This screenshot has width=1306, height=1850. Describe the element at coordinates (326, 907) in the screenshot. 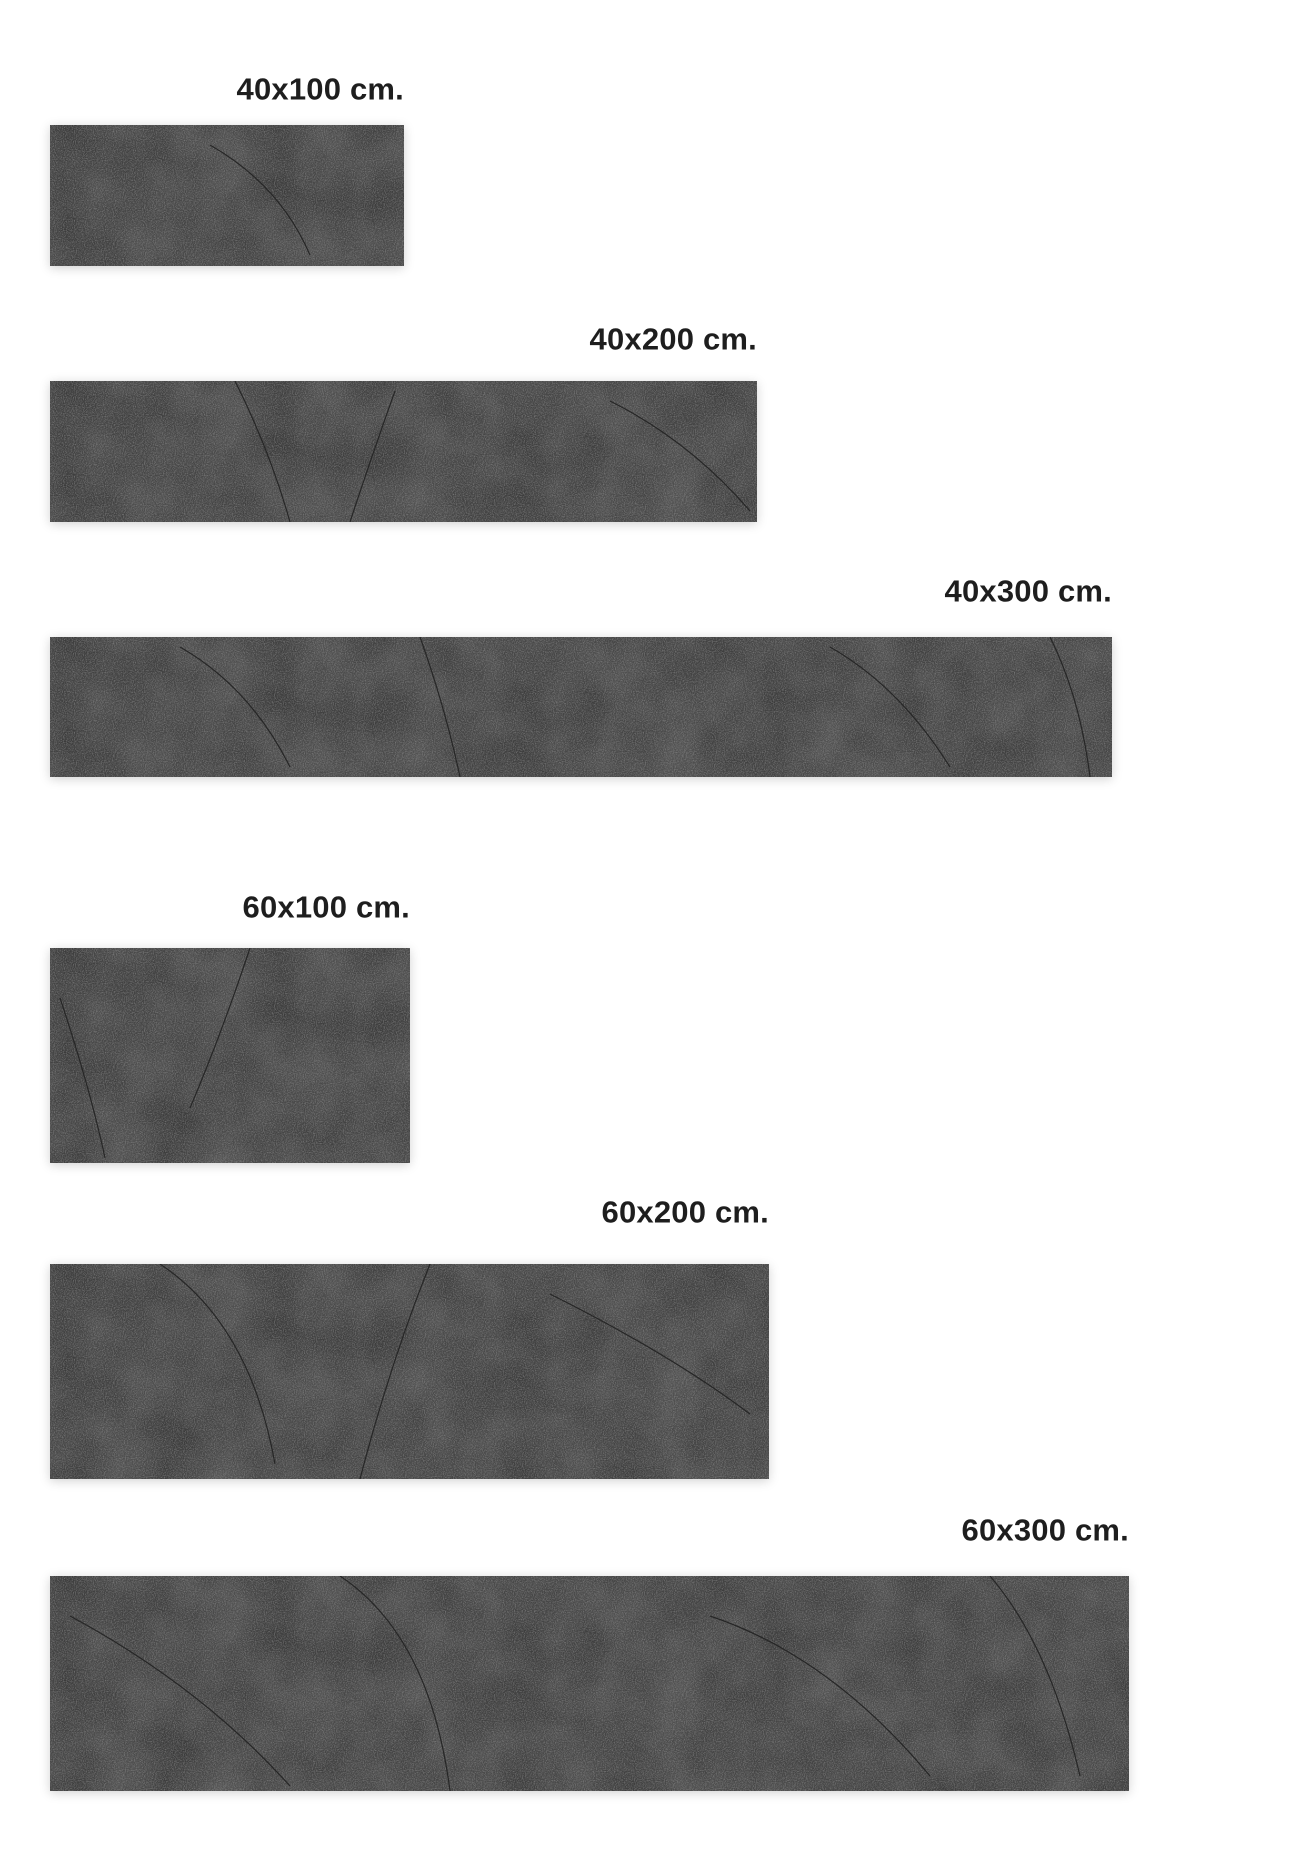

I see `size-label-60x100: 60x100 cm.` at that location.